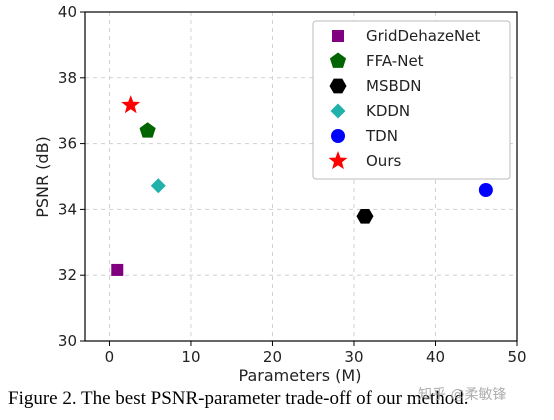 The height and width of the screenshot is (420, 554). What do you see at coordinates (42, 177) in the screenshot?
I see `y-axis-label: PSNR (dB)` at bounding box center [42, 177].